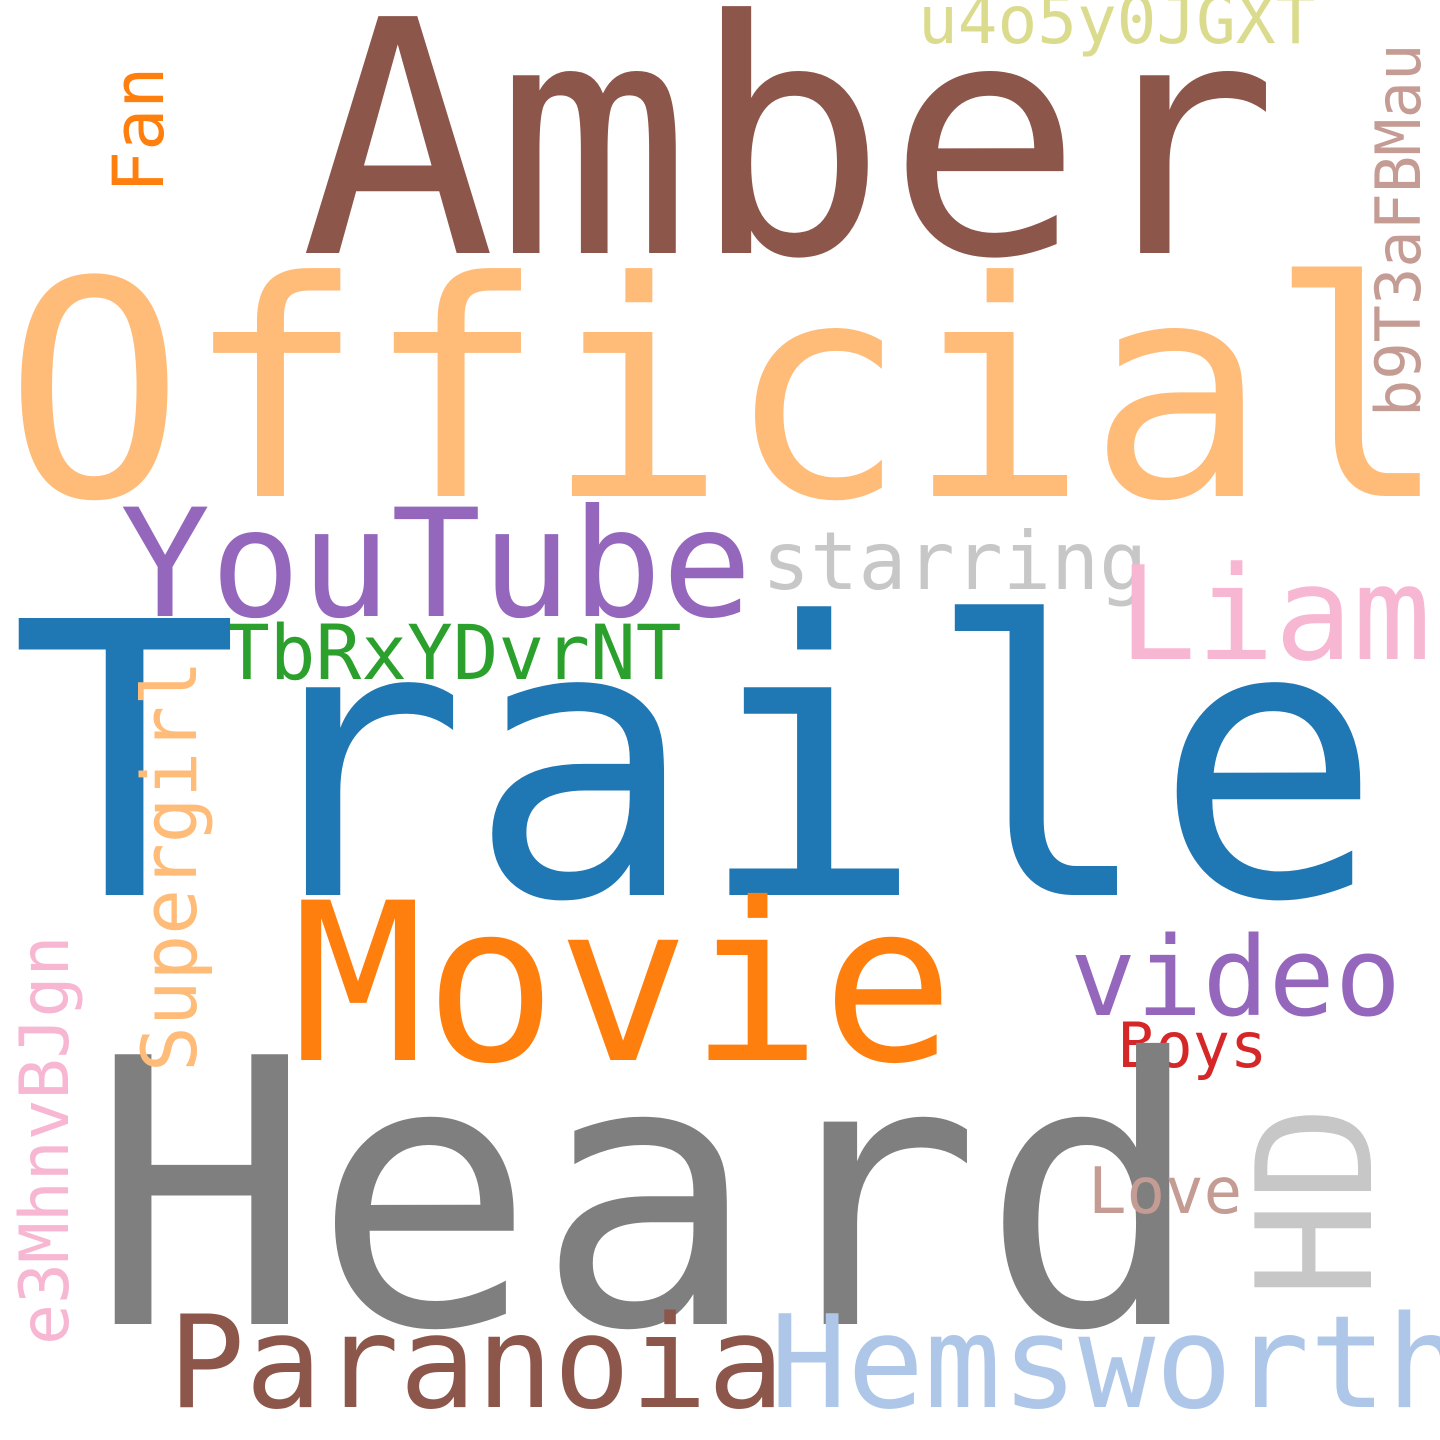 The image size is (1440, 1440). Describe the element at coordinates (1105, 1363) in the screenshot. I see `word-hemsworth: Hemsworth` at that location.